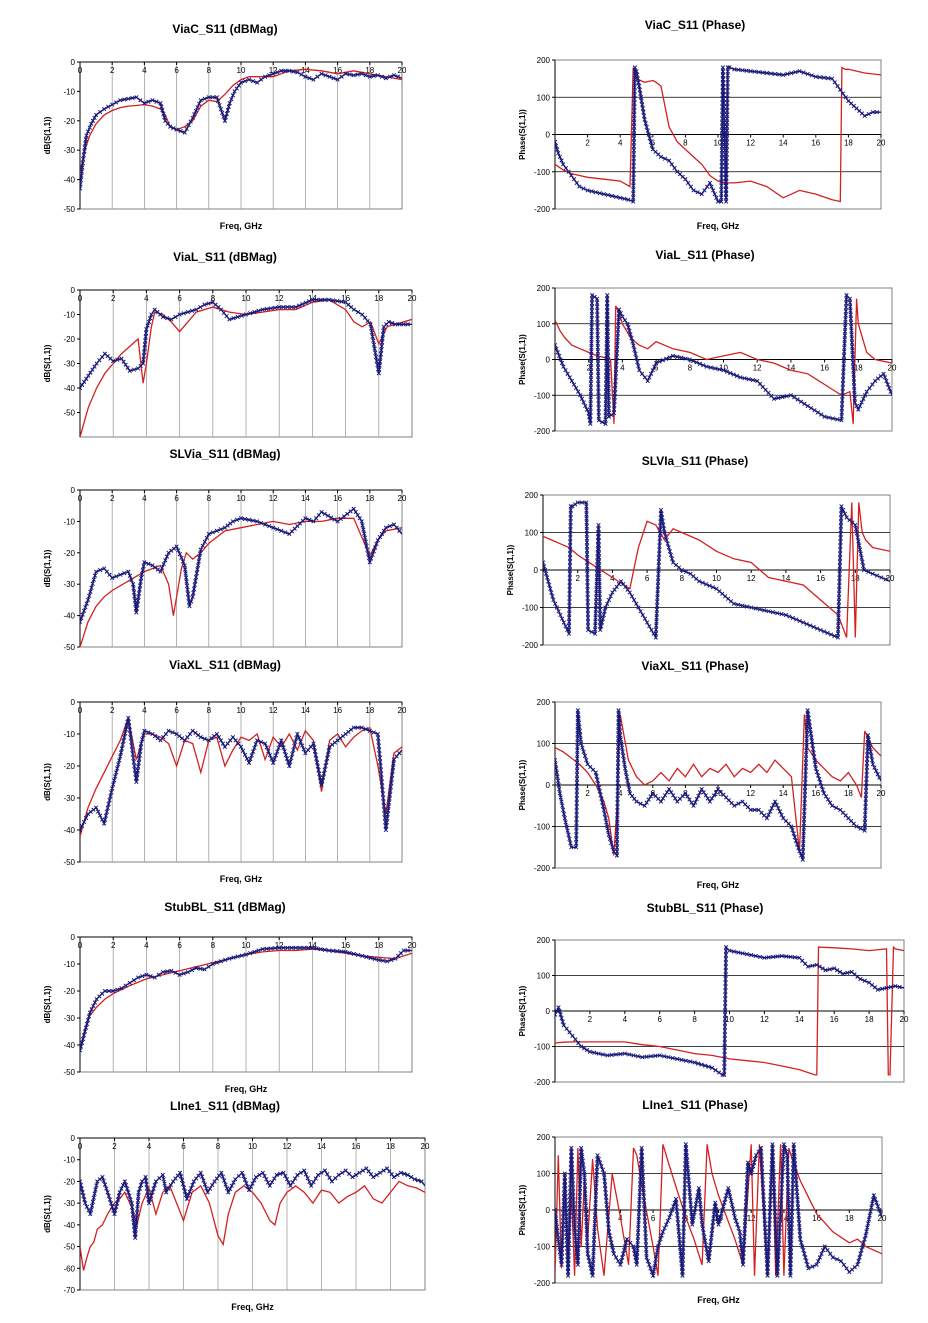 The image size is (928, 1323). What do you see at coordinates (225, 29) in the screenshot?
I see `chart-title: ViaC_S11 (dBMag)` at bounding box center [225, 29].